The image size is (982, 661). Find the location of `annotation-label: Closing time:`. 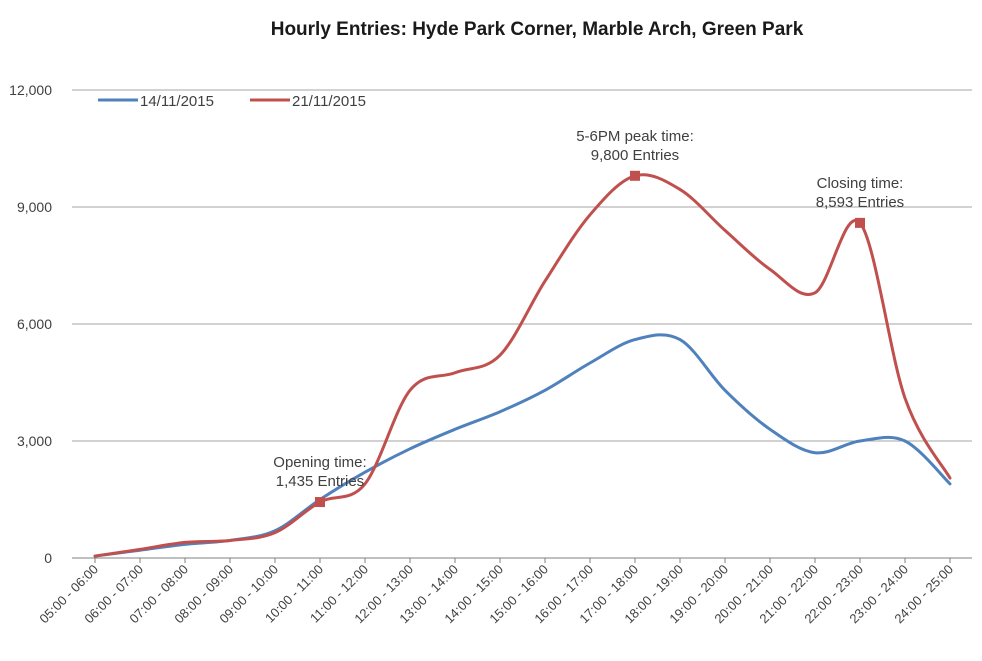

annotation-label: Closing time: is located at coordinates (860, 183).